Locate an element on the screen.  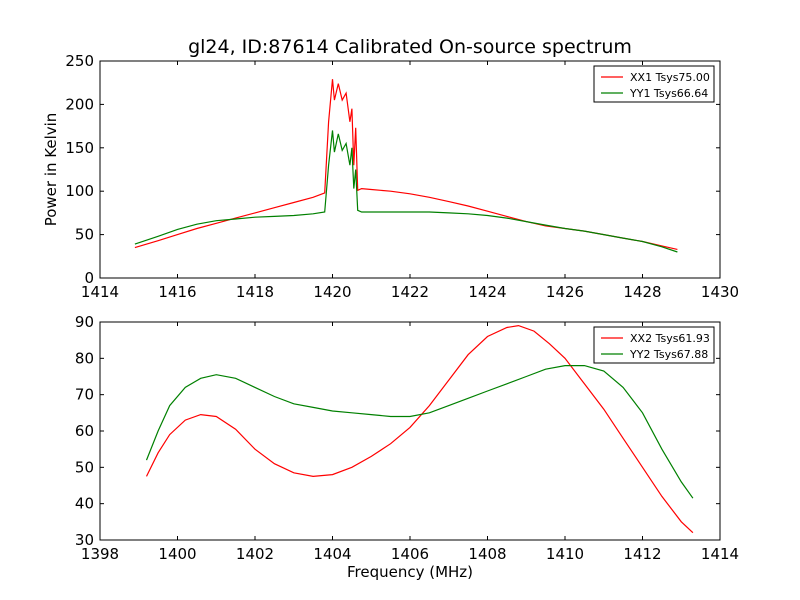
y-tick-label: 90 is located at coordinates (84, 322).